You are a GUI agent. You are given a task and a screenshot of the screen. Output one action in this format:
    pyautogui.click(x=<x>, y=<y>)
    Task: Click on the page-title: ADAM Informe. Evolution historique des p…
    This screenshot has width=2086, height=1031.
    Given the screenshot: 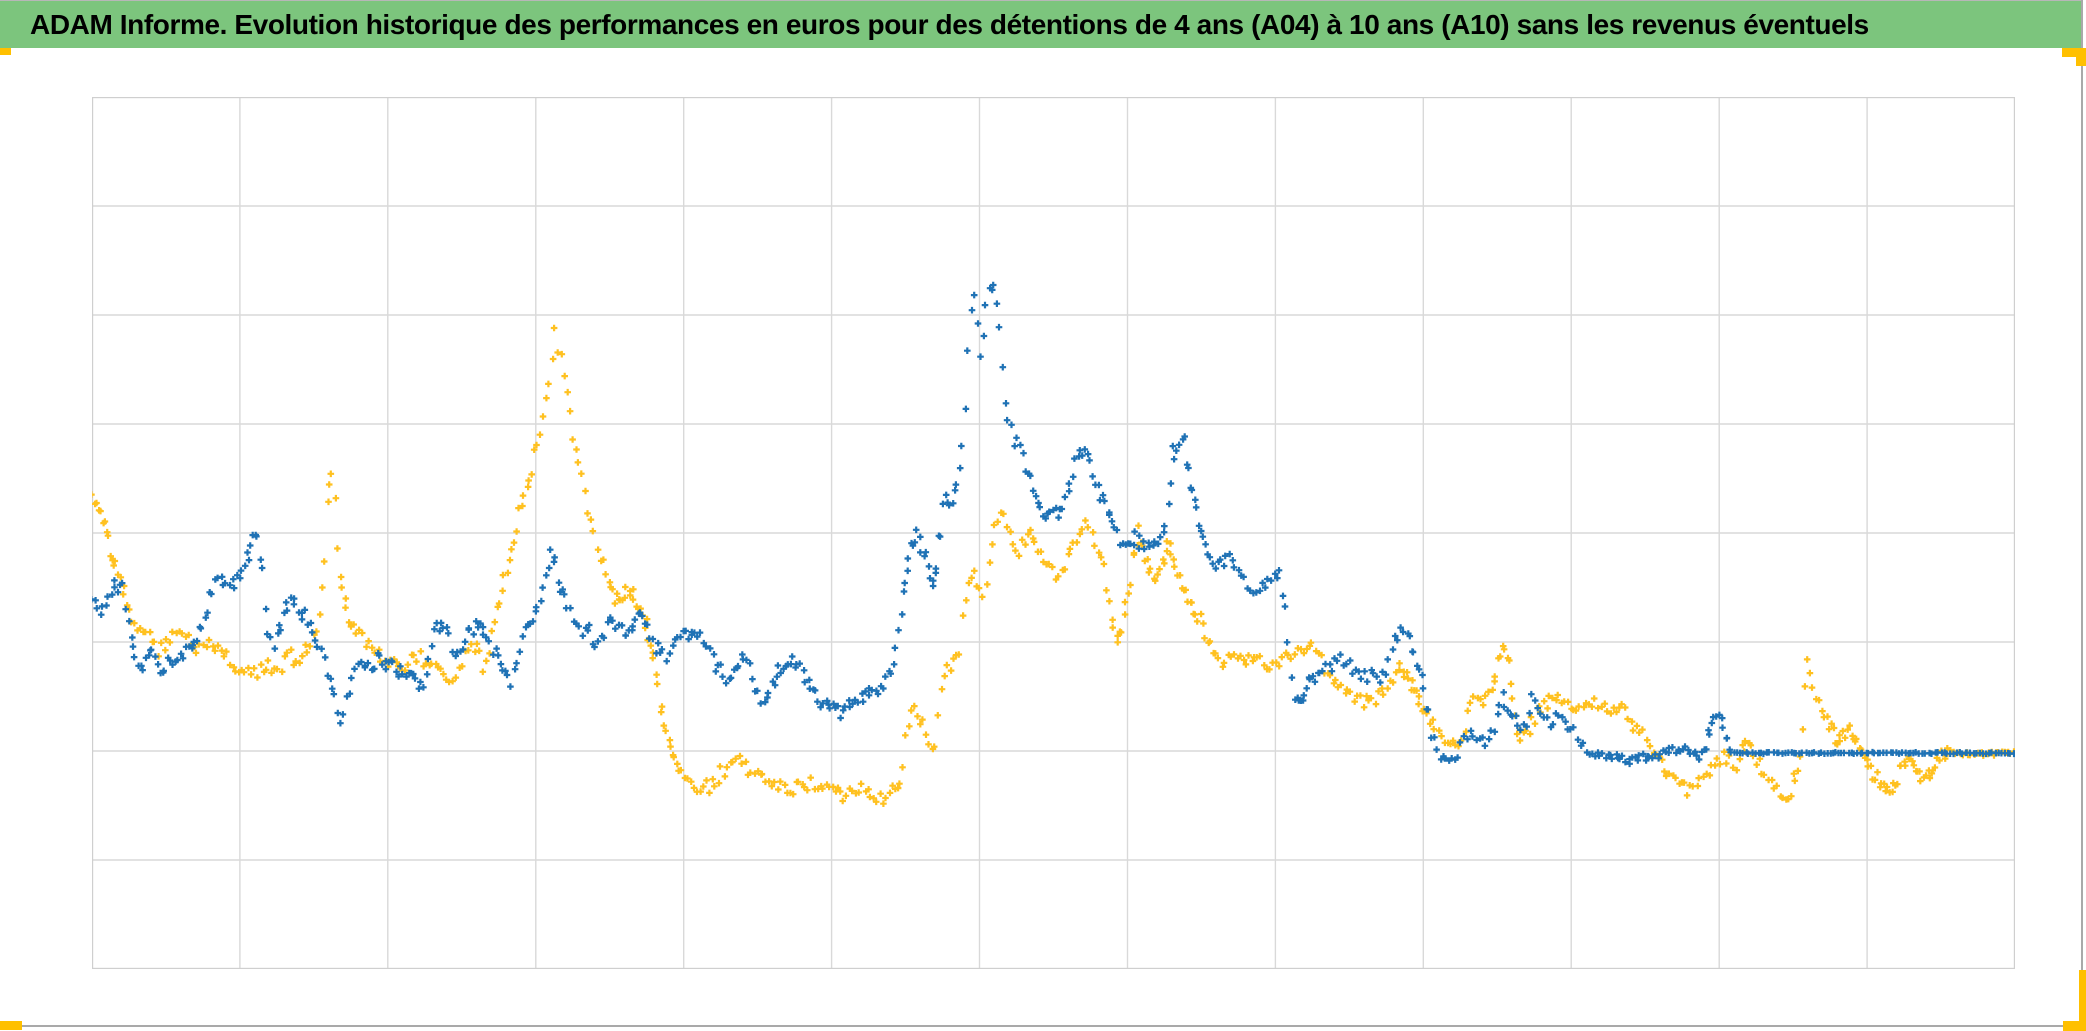 What is the action you would take?
    pyautogui.click(x=949, y=24)
    